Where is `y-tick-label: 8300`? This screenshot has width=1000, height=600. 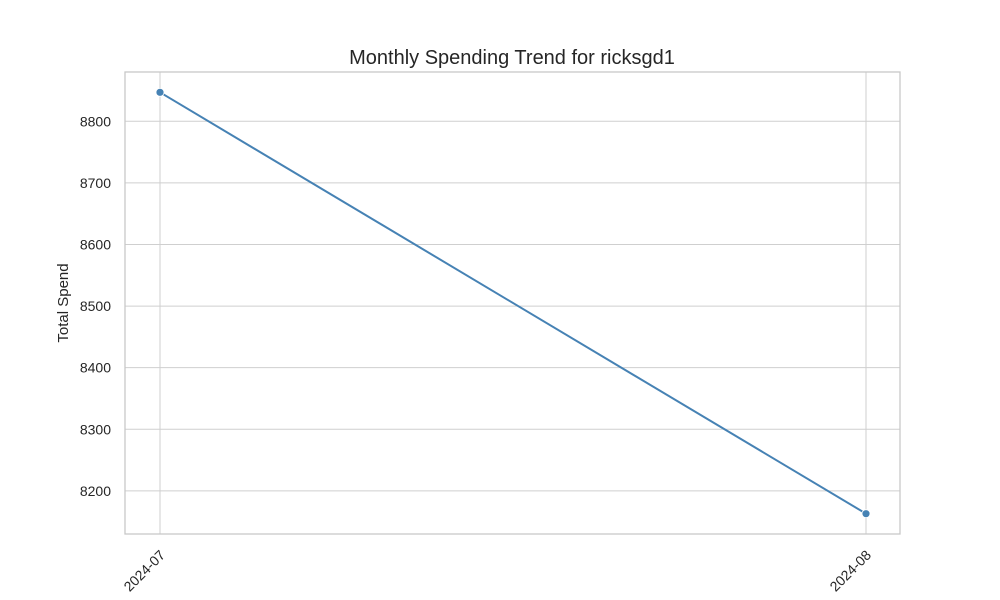 y-tick-label: 8300 is located at coordinates (95, 429).